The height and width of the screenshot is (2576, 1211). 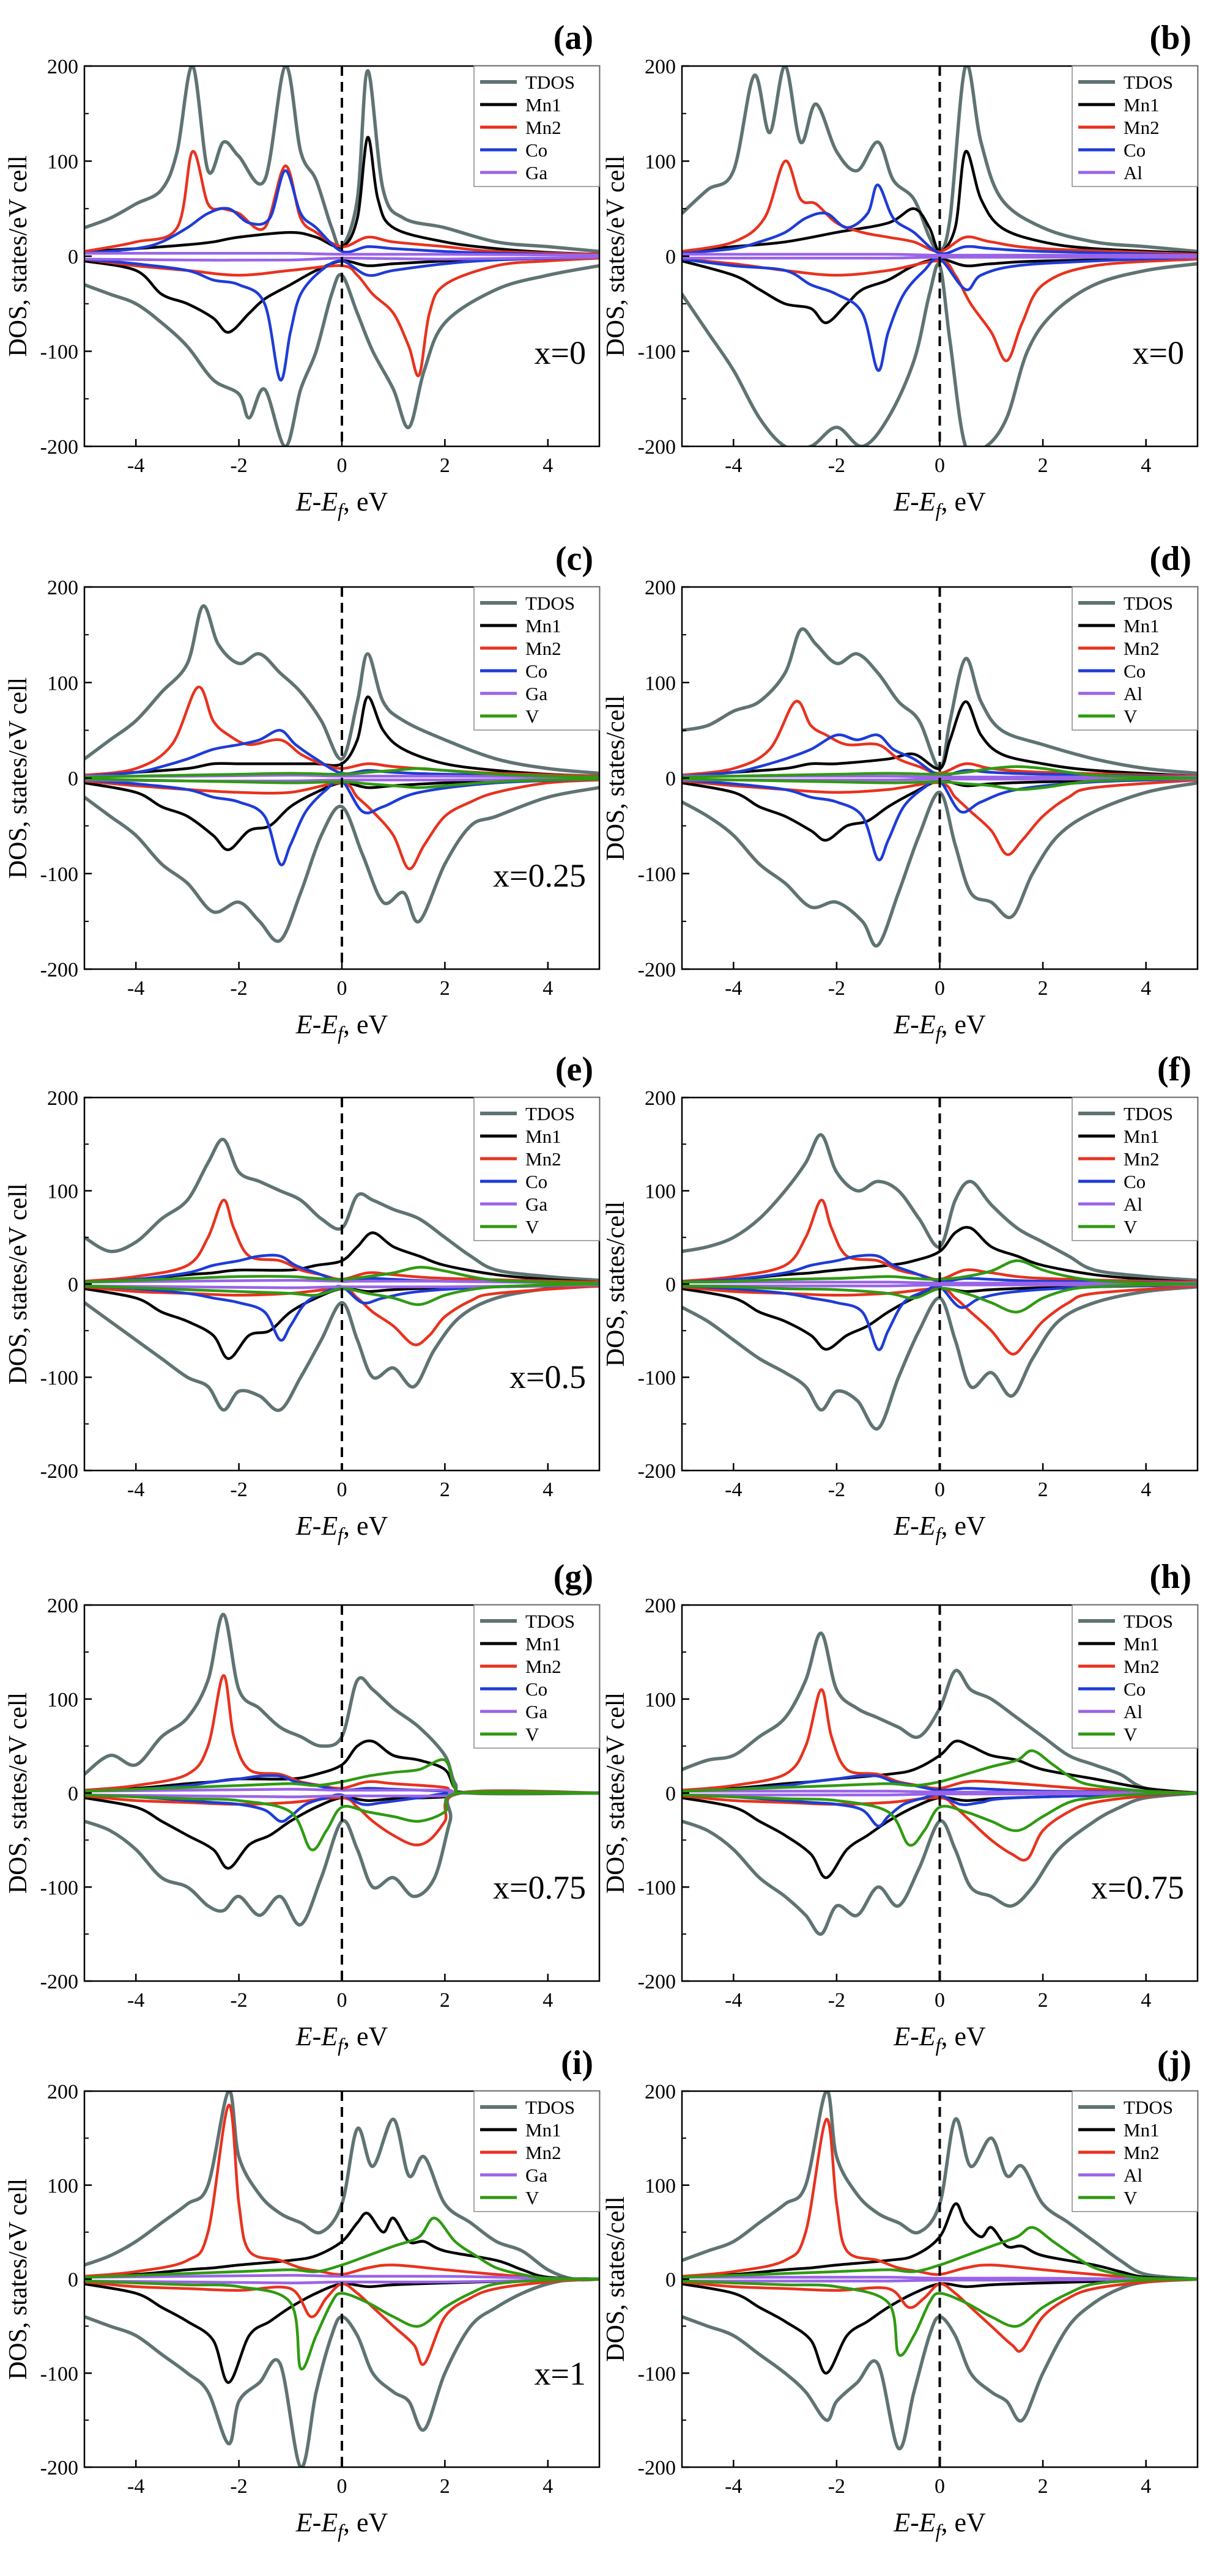 I want to click on composition-annotation: x=0.5, so click(x=547, y=1377).